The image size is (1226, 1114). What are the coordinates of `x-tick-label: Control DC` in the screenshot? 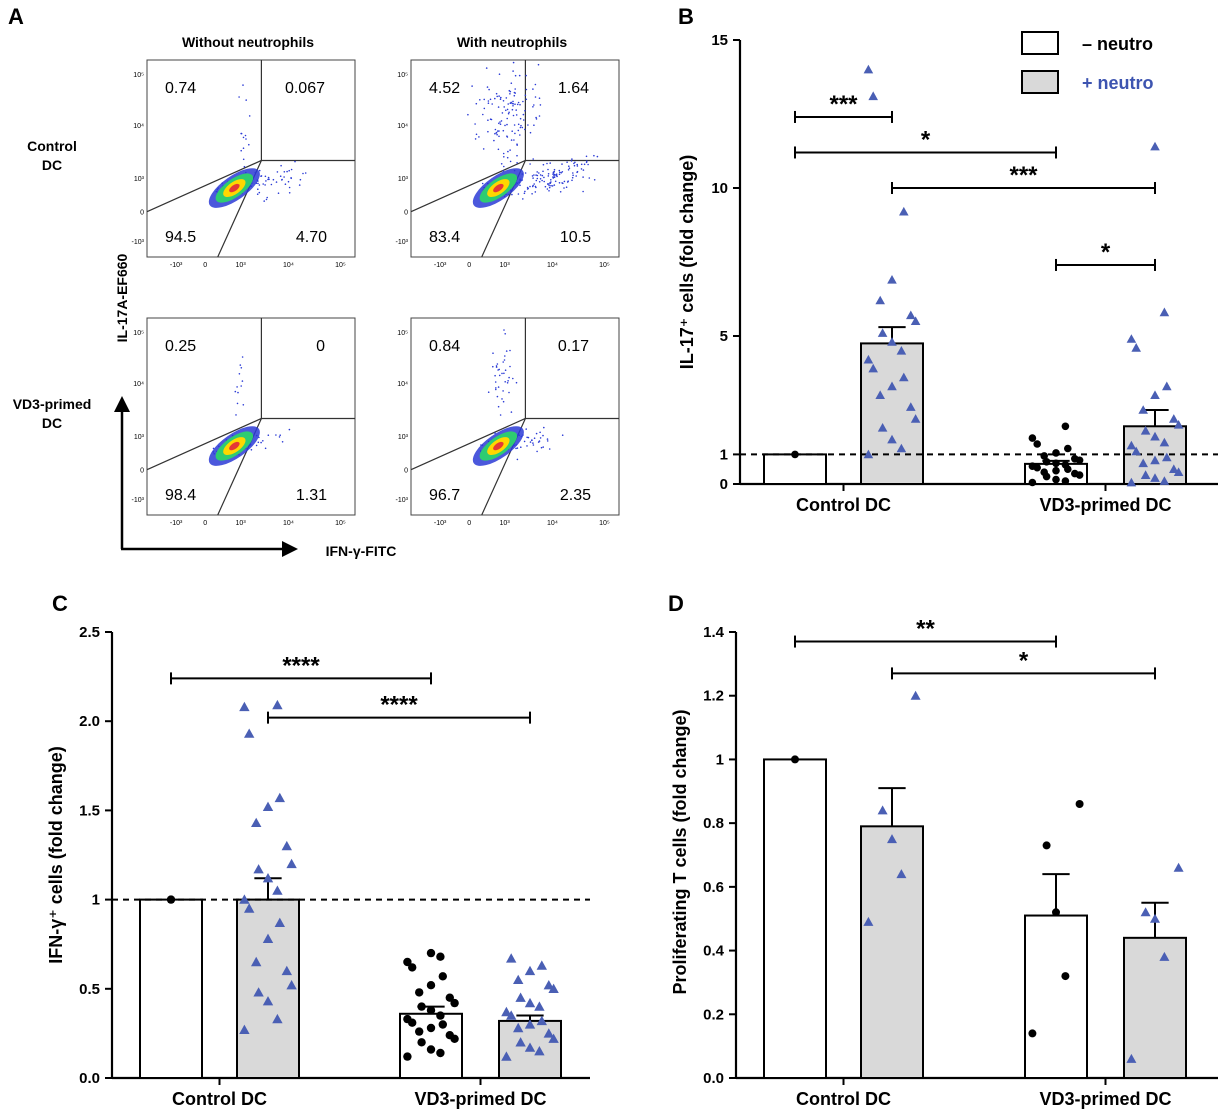 It's located at (843, 505).